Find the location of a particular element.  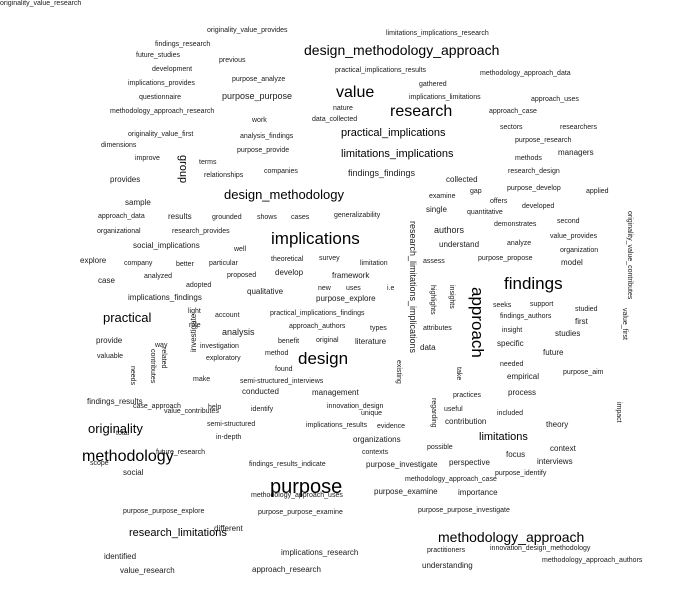

word-future: future is located at coordinates (553, 352).